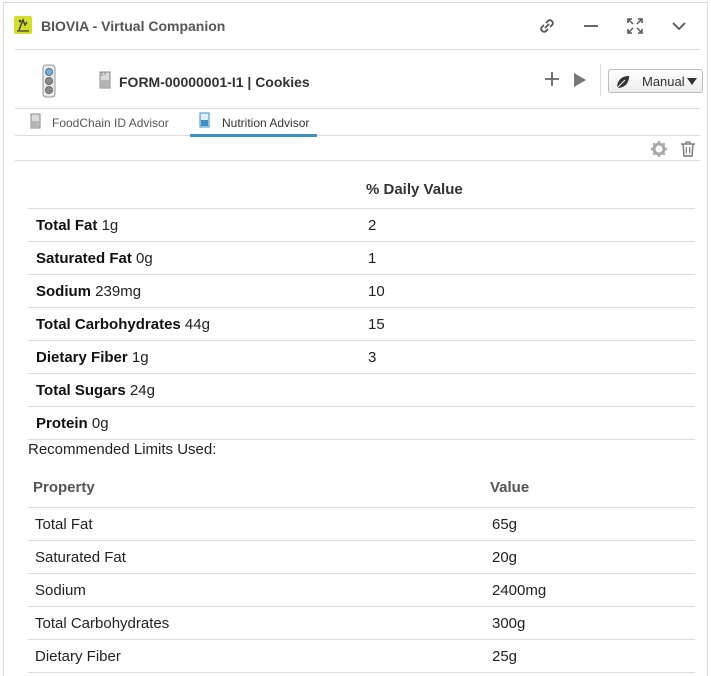 The image size is (711, 676). Describe the element at coordinates (81, 390) in the screenshot. I see `nutrient-name: Total Sugars` at that location.